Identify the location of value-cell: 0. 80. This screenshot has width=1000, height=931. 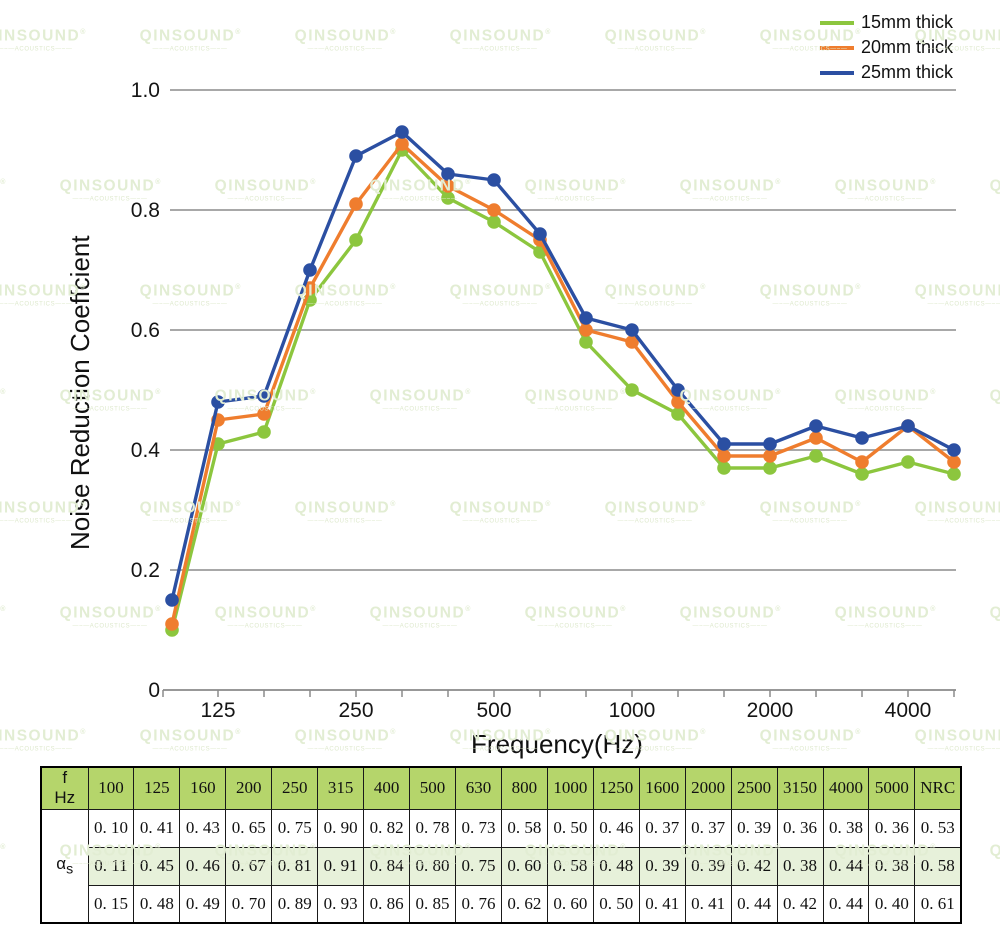
(432, 866).